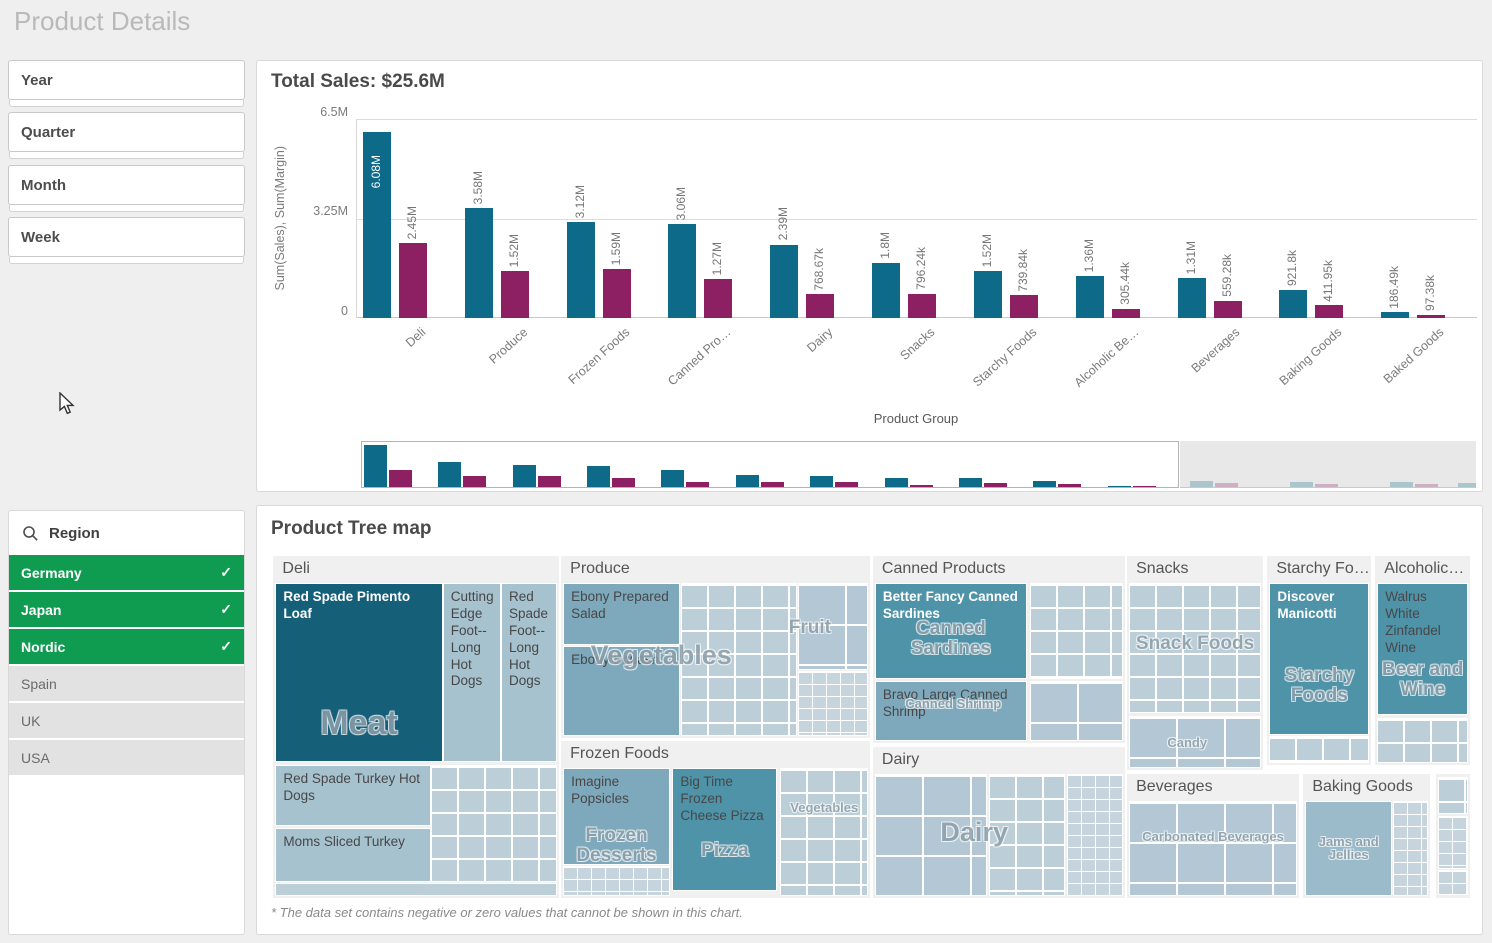 This screenshot has height=943, width=1492. I want to click on filter-quarter: Quarter, so click(126, 135).